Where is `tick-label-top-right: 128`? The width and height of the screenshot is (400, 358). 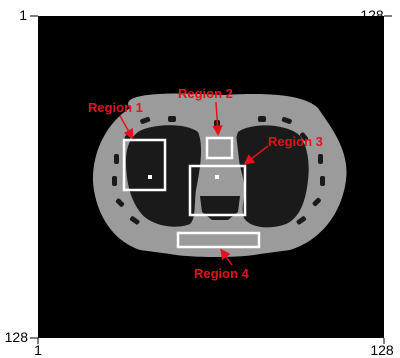 tick-label-top-right: 128 is located at coordinates (372, 15).